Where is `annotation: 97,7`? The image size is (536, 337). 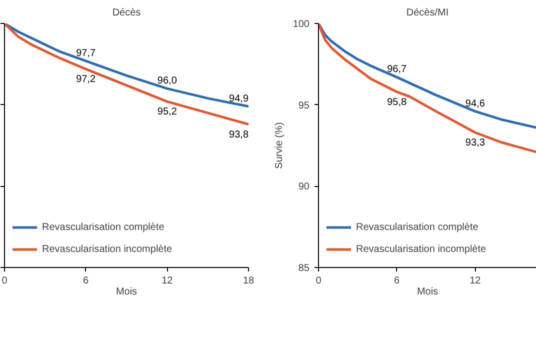 annotation: 97,7 is located at coordinates (86, 53).